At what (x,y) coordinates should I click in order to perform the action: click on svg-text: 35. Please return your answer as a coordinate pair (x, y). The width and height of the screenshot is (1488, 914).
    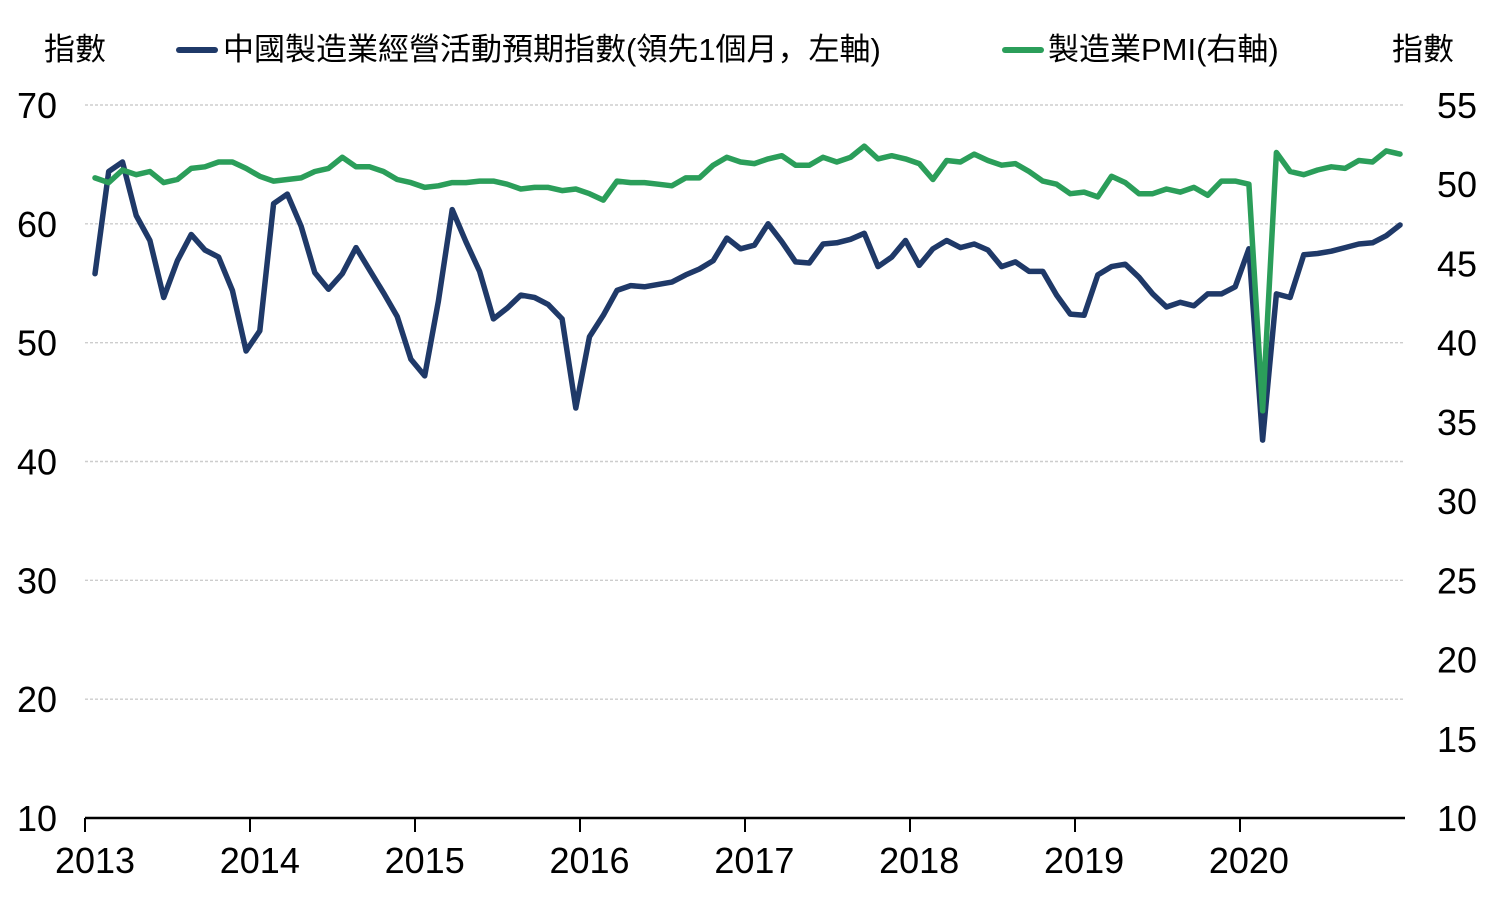
    Looking at the image, I should click on (1457, 422).